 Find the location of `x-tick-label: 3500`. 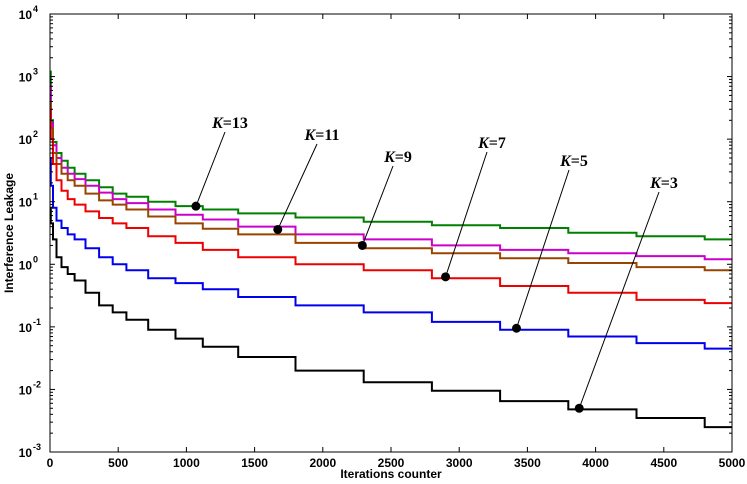

x-tick-label: 3500 is located at coordinates (527, 463).